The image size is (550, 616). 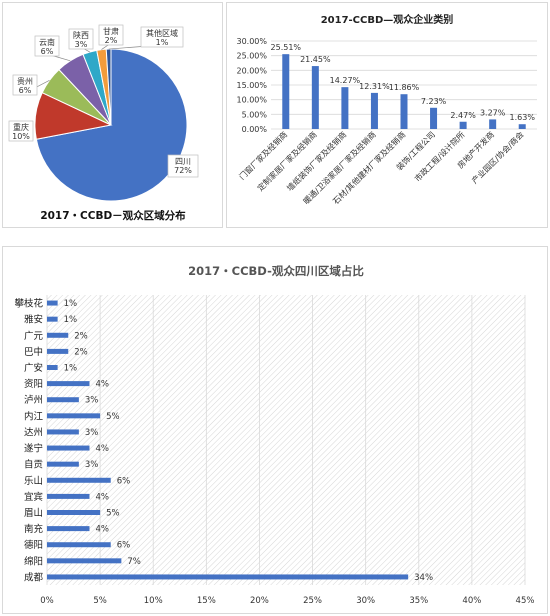 I want to click on x-tick-label: 45%, so click(x=525, y=601).